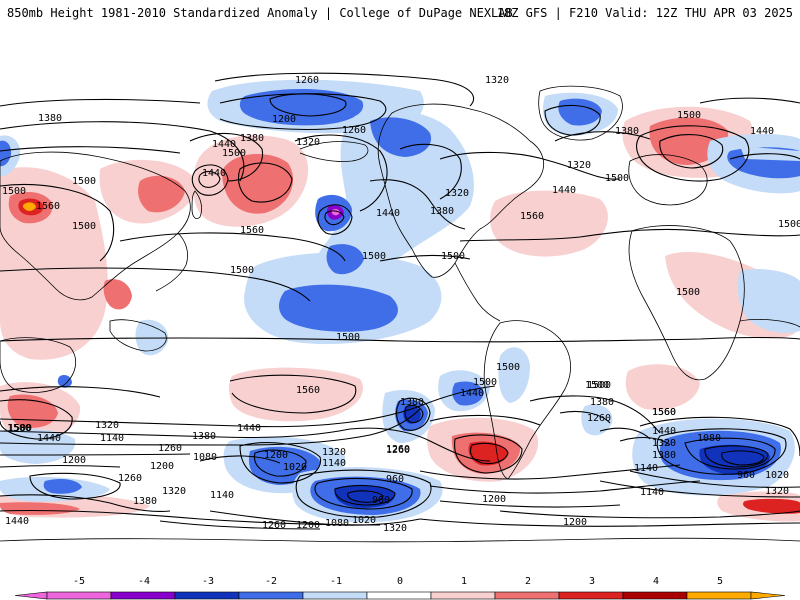 The image size is (800, 600). What do you see at coordinates (271, 581) in the screenshot?
I see `legend-tick: -2` at bounding box center [271, 581].